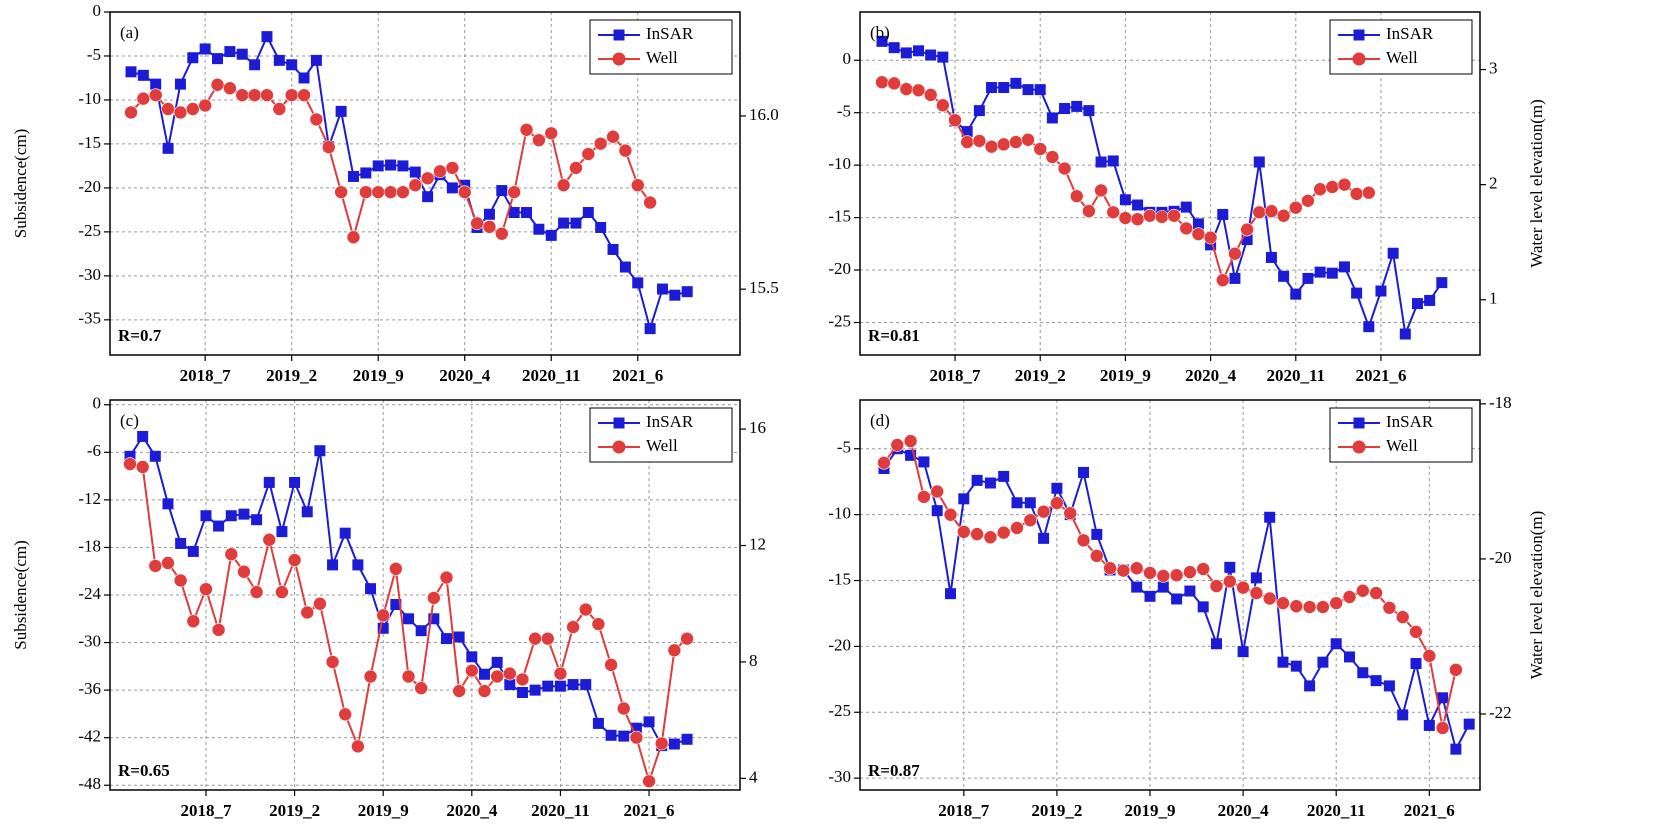 The height and width of the screenshot is (830, 1654). Describe the element at coordinates (1493, 67) in the screenshot. I see `y2-tick-label: 3` at that location.